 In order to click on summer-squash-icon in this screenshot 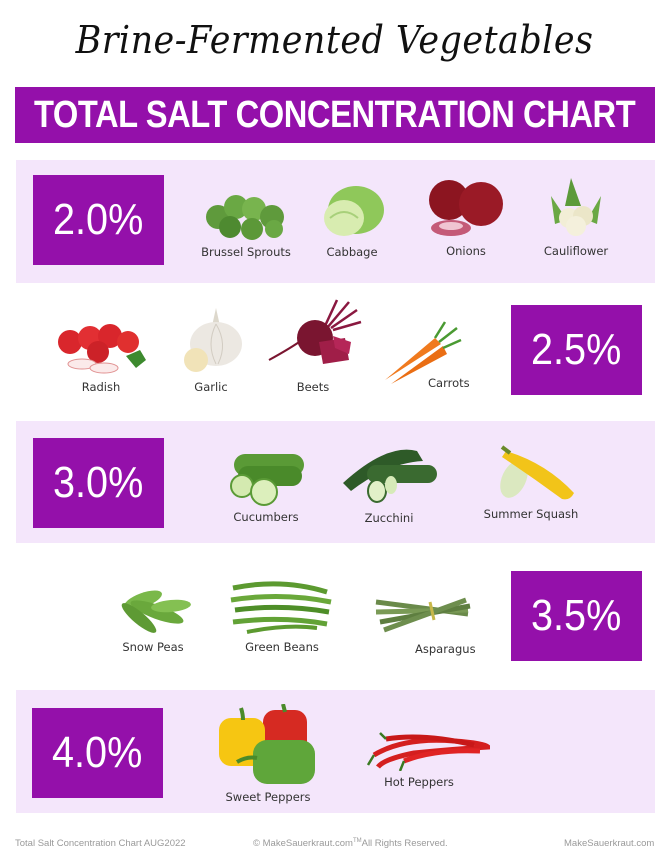, I will do `click(537, 472)`.